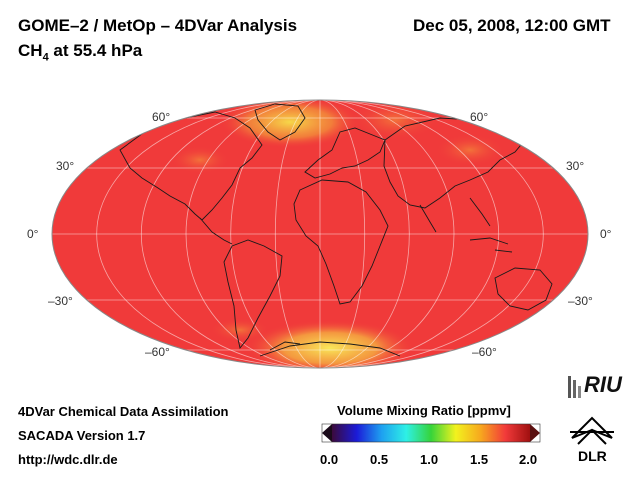 Image resolution: width=640 pixels, height=480 pixels. I want to click on colorbar-max-arrow, so click(535, 433).